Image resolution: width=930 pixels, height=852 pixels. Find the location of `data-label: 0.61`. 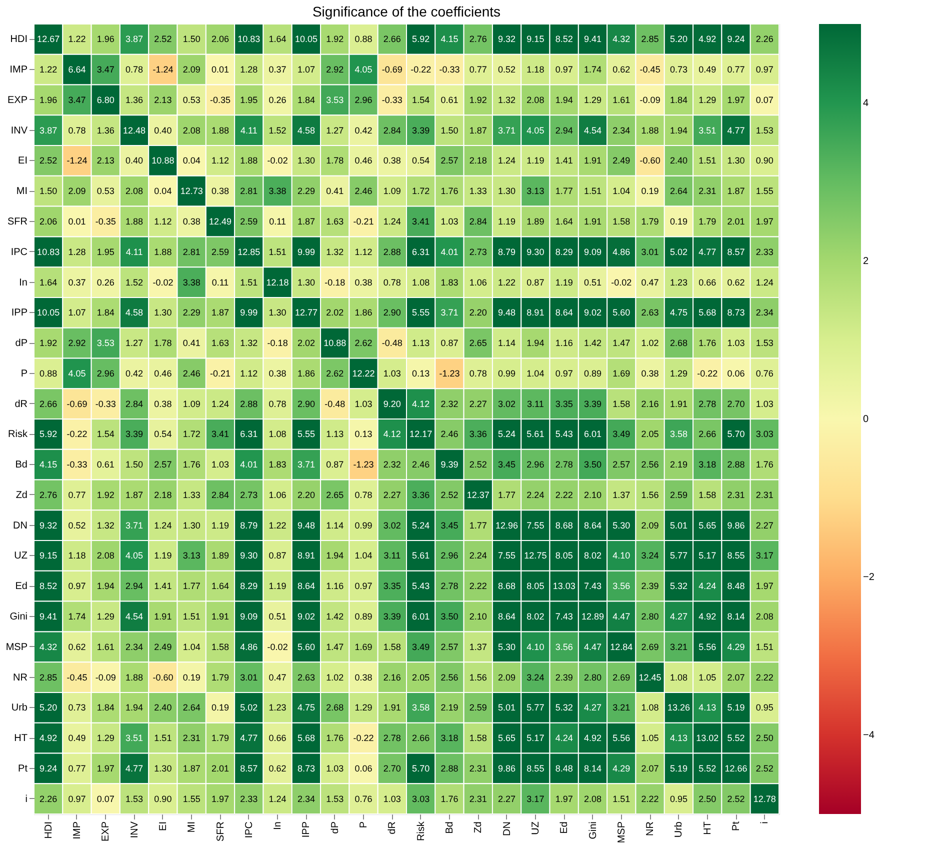

data-label: 0.61 is located at coordinates (105, 465).